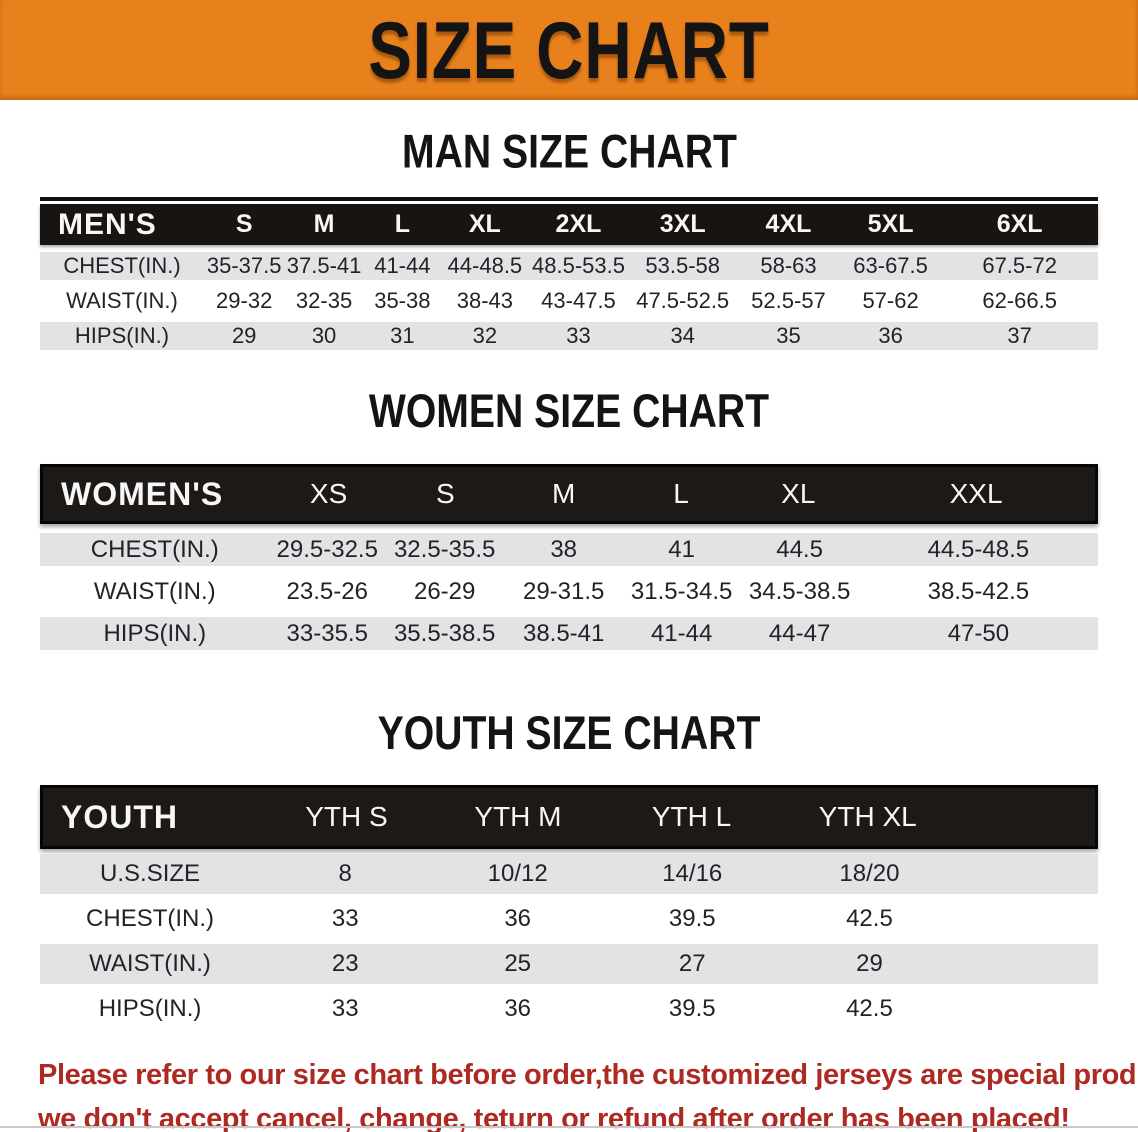  I want to click on table-header-band: MEN'S S M L XL 2XL 3XL 4XL 5XL 6XL, so click(569, 224).